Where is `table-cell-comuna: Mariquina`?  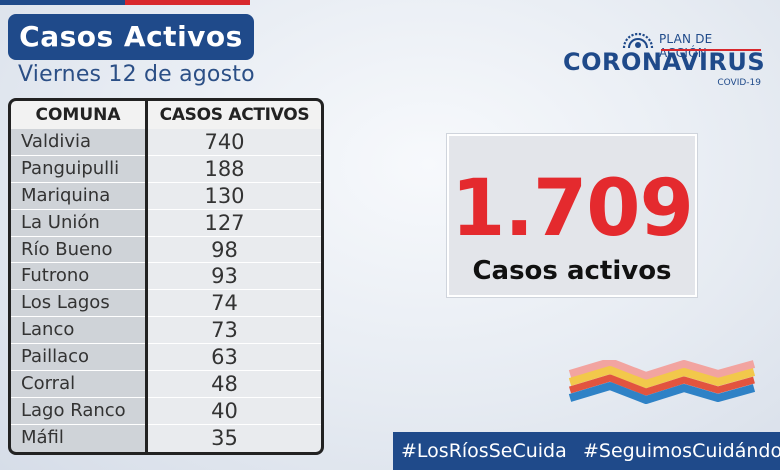 table-cell-comuna: Mariquina is located at coordinates (78, 196).